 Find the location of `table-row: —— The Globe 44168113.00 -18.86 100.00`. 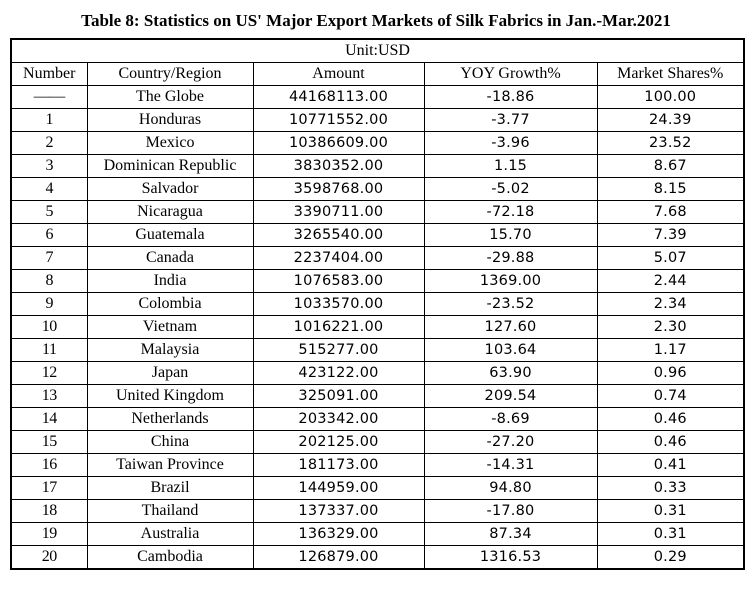

table-row: —— The Globe 44168113.00 -18.86 100.00 is located at coordinates (377, 97).